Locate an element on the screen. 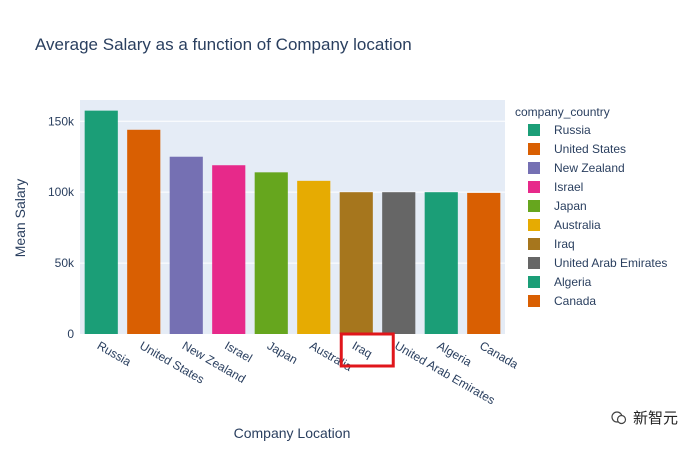 The height and width of the screenshot is (450, 700). highlight-box is located at coordinates (367, 350).